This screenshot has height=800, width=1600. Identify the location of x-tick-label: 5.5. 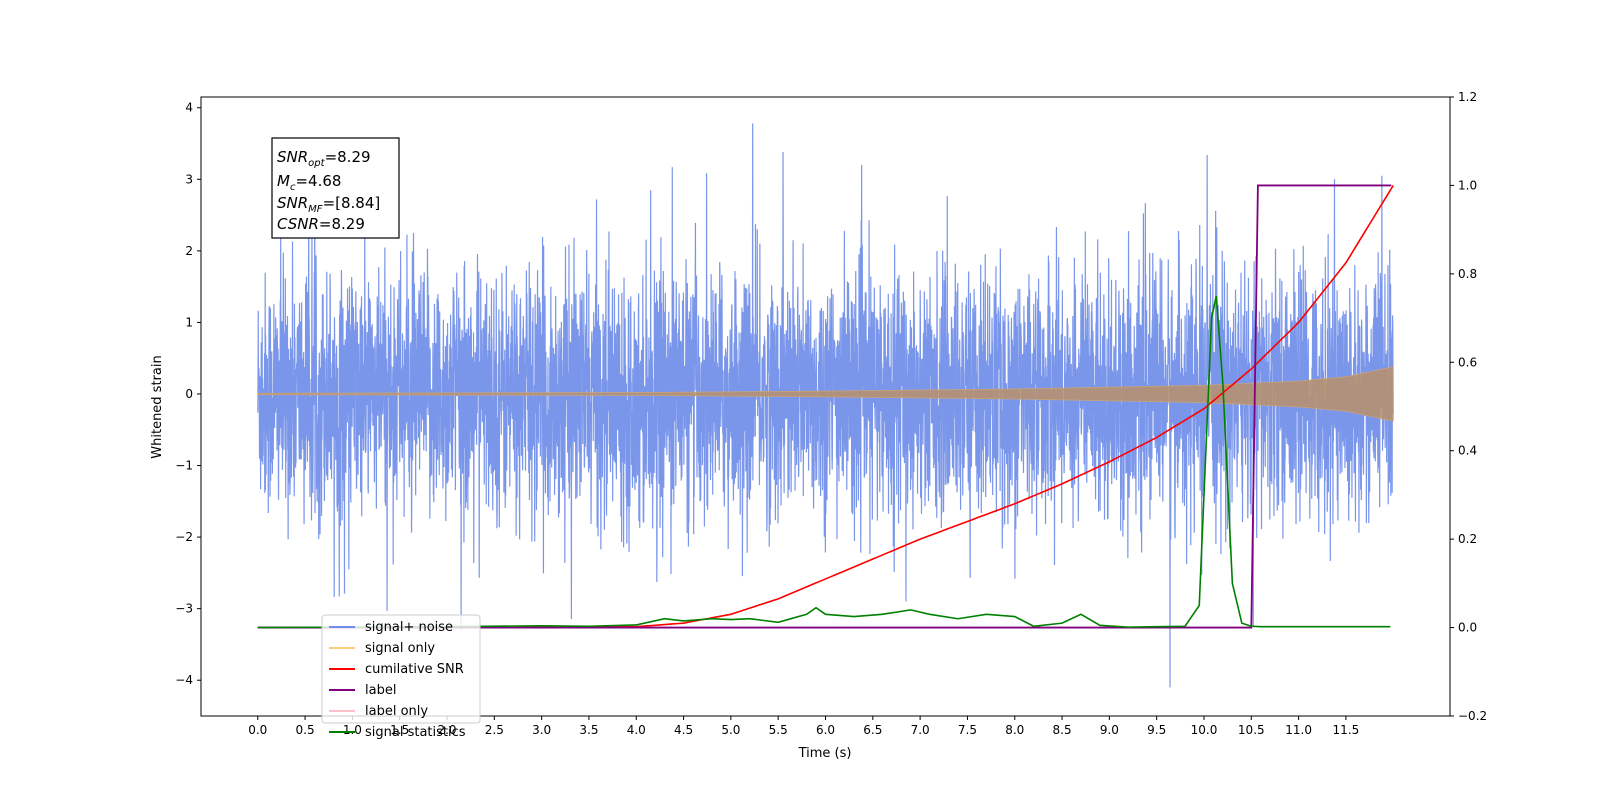
(778, 730).